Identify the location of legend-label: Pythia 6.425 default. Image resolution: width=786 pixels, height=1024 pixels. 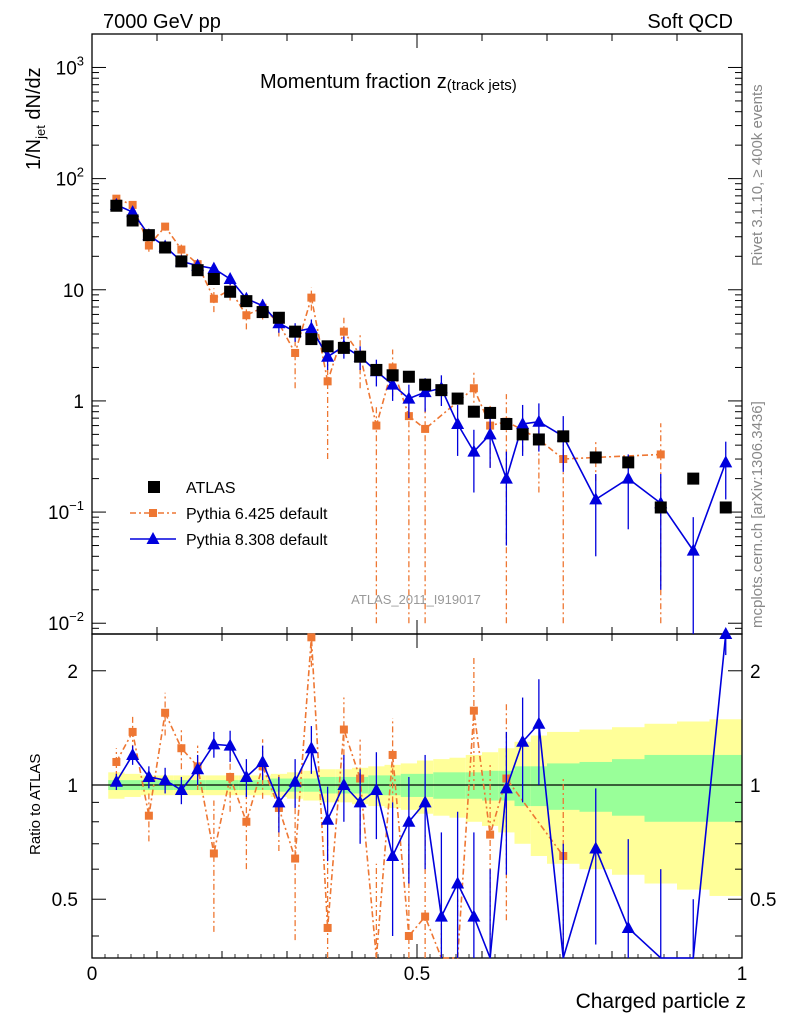
(257, 514).